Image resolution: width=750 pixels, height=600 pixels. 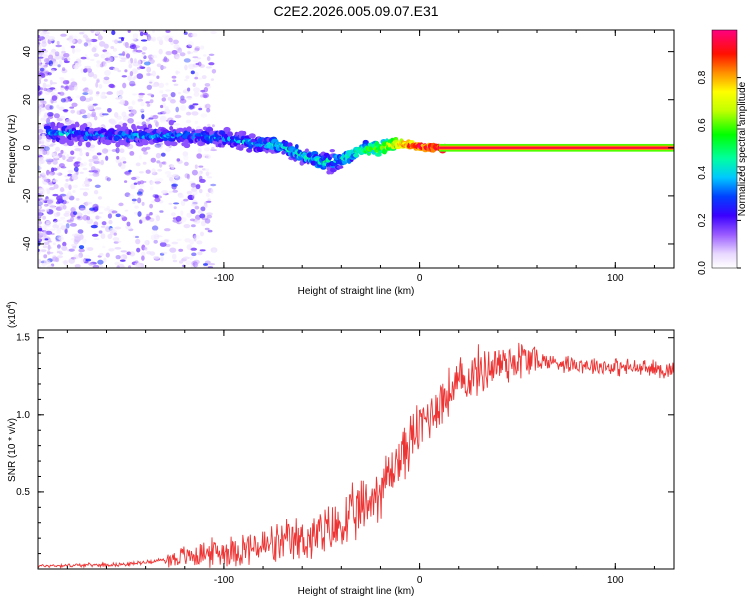 I want to click on x-tick-label: -100, so click(x=224, y=278).